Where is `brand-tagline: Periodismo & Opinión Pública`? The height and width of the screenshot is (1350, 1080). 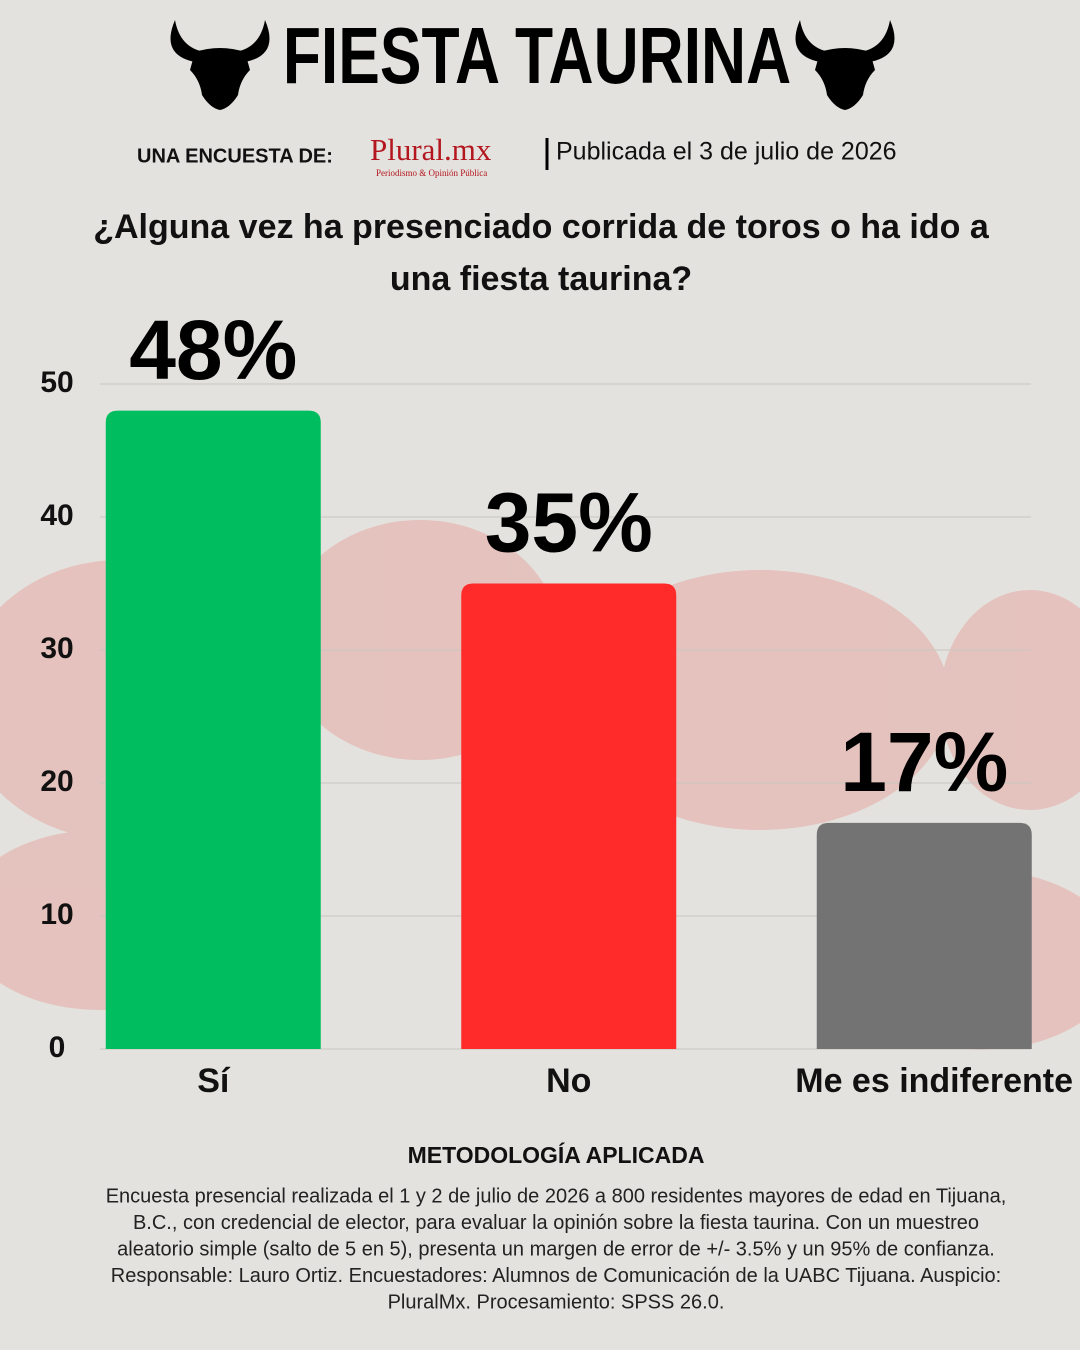 brand-tagline: Periodismo & Opinión Pública is located at coordinates (431, 173).